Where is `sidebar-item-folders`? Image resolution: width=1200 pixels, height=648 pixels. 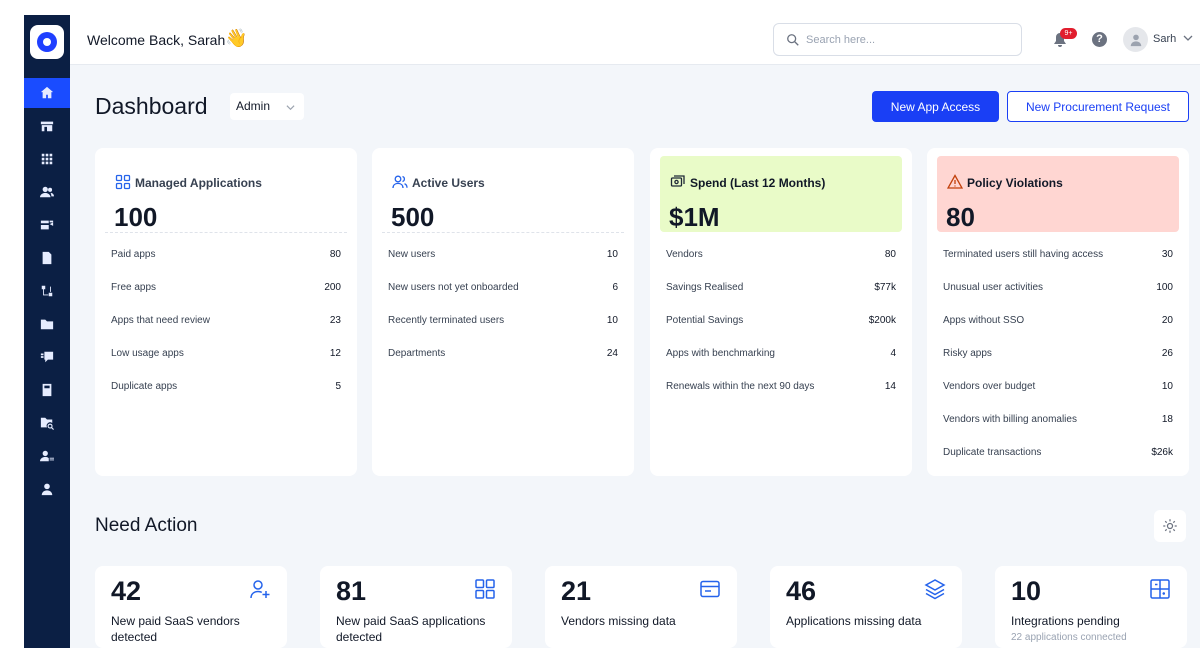 sidebar-item-folders is located at coordinates (47, 324).